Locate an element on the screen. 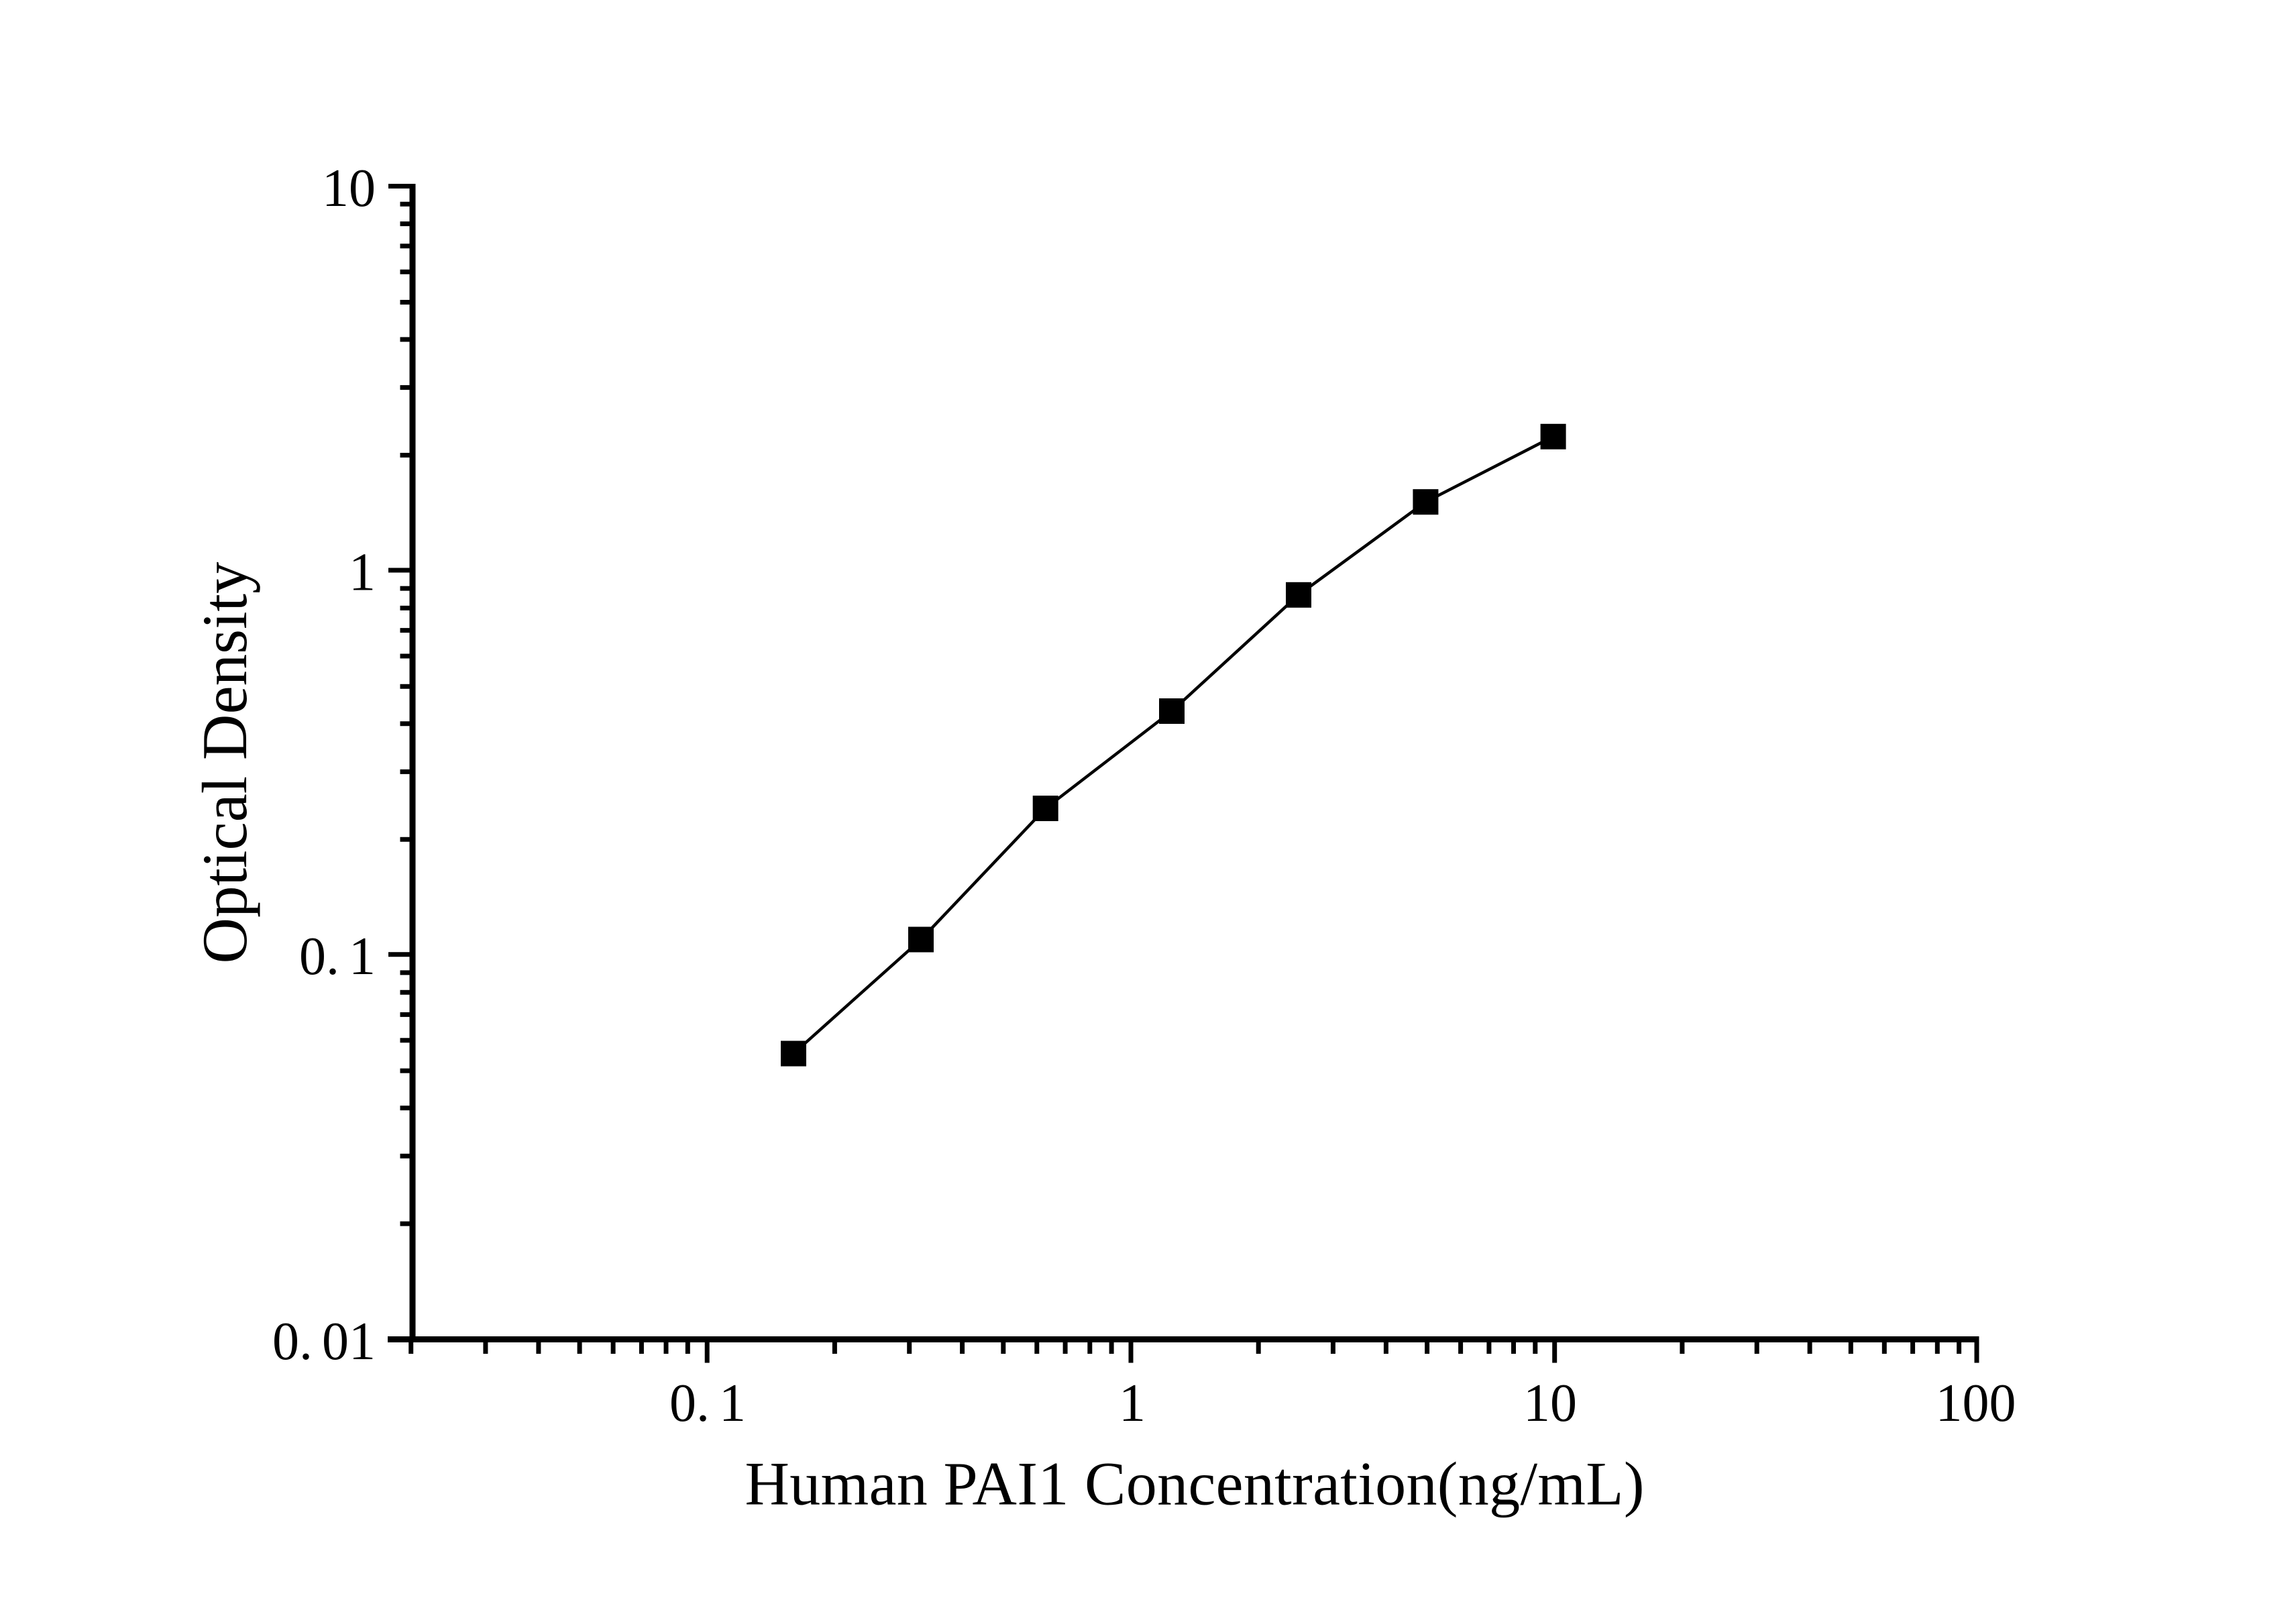  svg-text:0.01: 0. 01 is located at coordinates (324, 1341).